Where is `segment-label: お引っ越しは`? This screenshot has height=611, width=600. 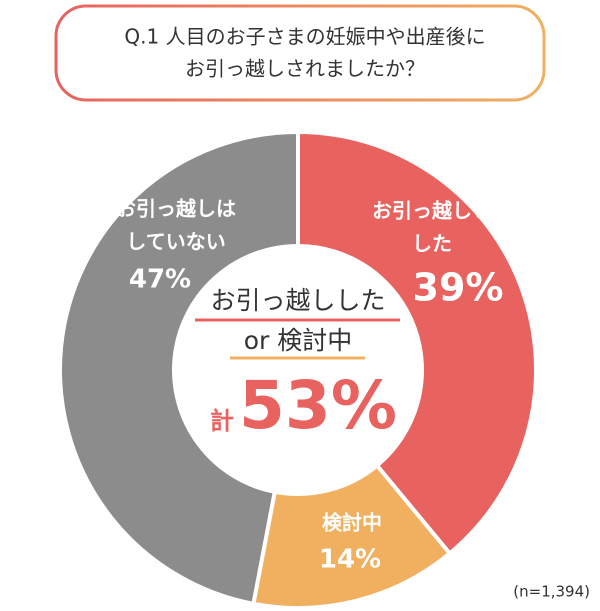
segment-label: お引っ越しは is located at coordinates (176, 209).